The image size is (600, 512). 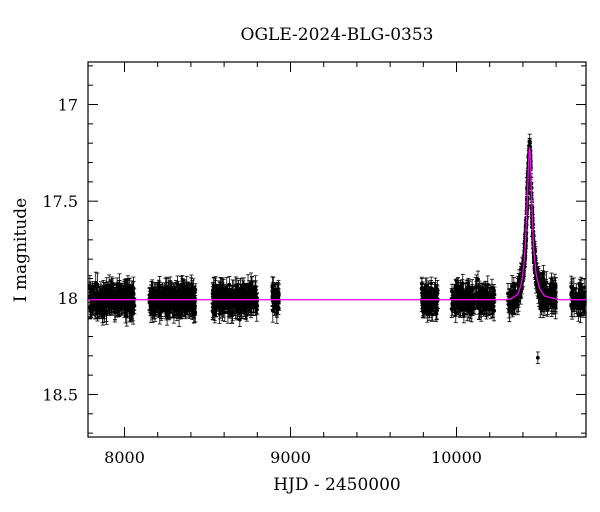 I want to click on x-tick-label: 8000, so click(x=124, y=457).